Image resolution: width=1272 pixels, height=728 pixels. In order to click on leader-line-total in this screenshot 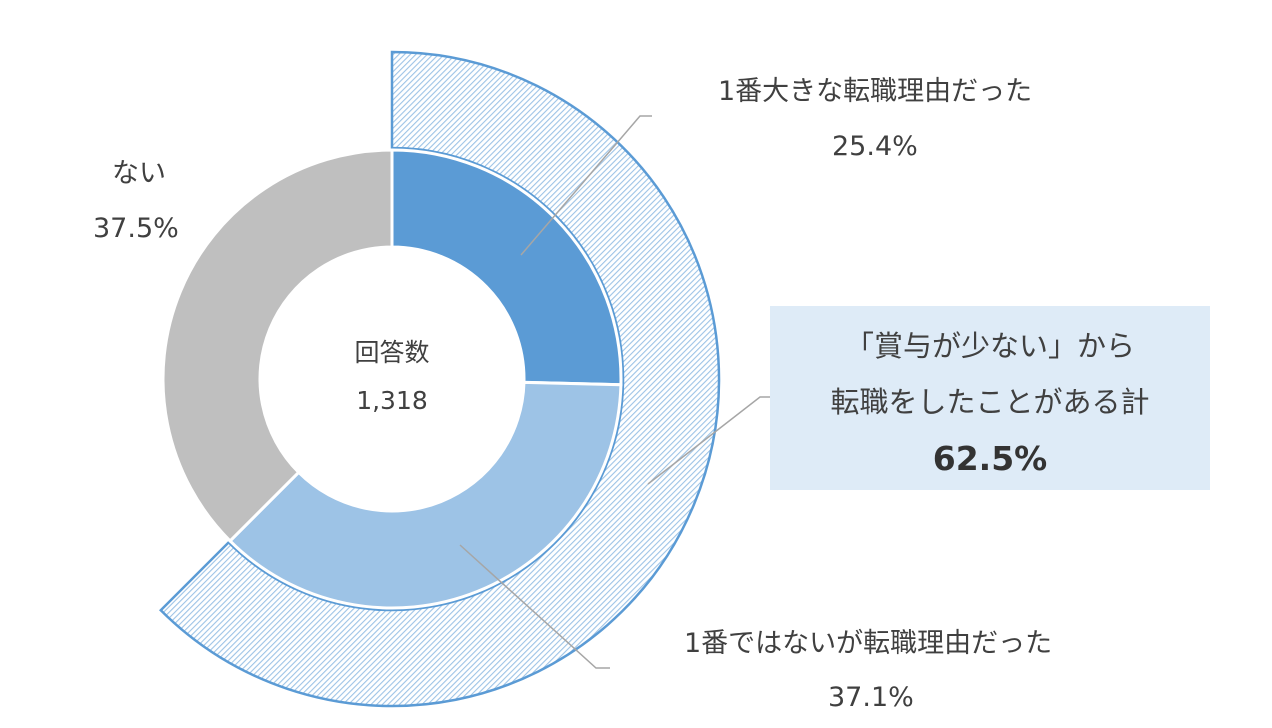, I will do `click(708, 440)`.